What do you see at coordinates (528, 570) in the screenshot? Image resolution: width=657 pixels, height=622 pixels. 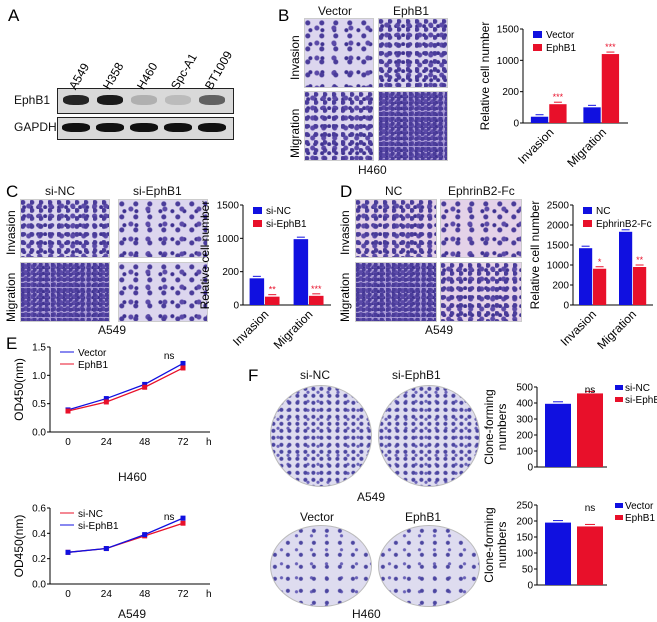 I see `y-tick-label: 50` at bounding box center [528, 570].